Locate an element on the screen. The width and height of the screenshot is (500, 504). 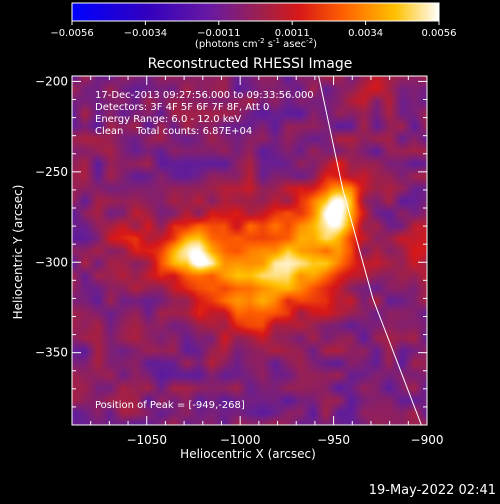
y-tick-label: −250 is located at coordinates (51, 172).